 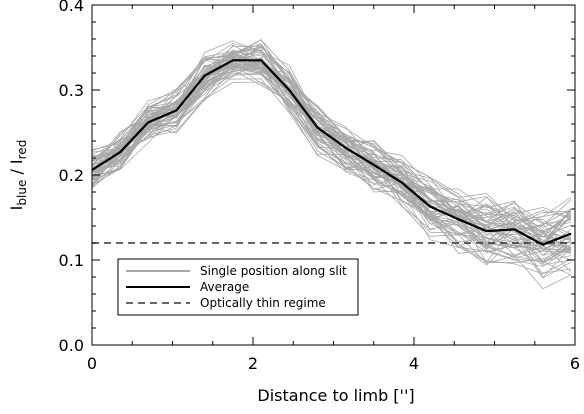 What do you see at coordinates (71, 175) in the screenshot?
I see `y-tick-label: 0.2` at bounding box center [71, 175].